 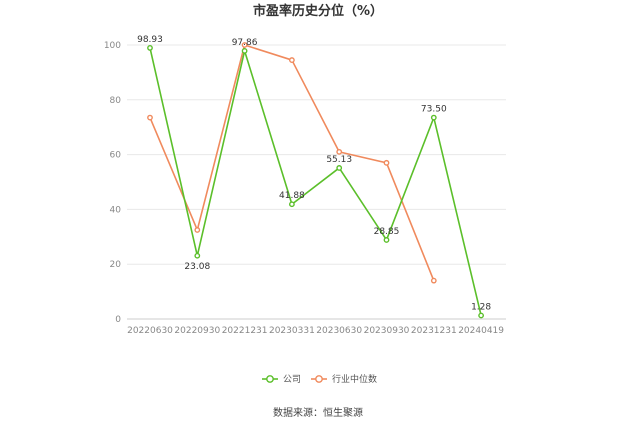 I want to click on x-tick-label: 20221231, so click(x=245, y=331).